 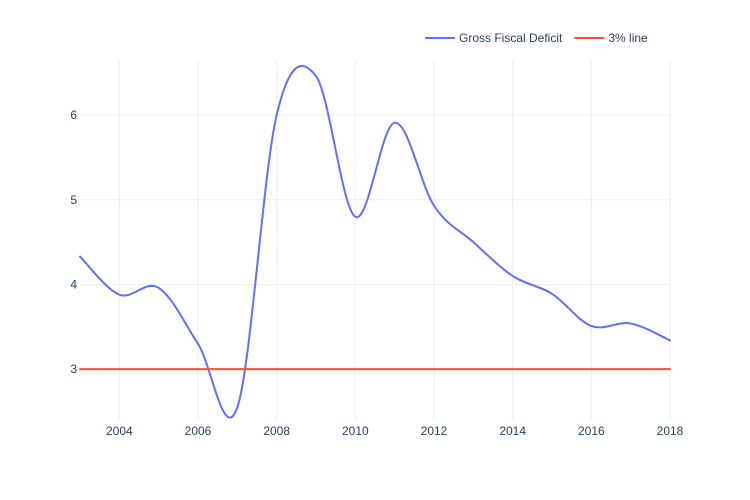 What do you see at coordinates (512, 431) in the screenshot?
I see `x-tick-label: 2014` at bounding box center [512, 431].